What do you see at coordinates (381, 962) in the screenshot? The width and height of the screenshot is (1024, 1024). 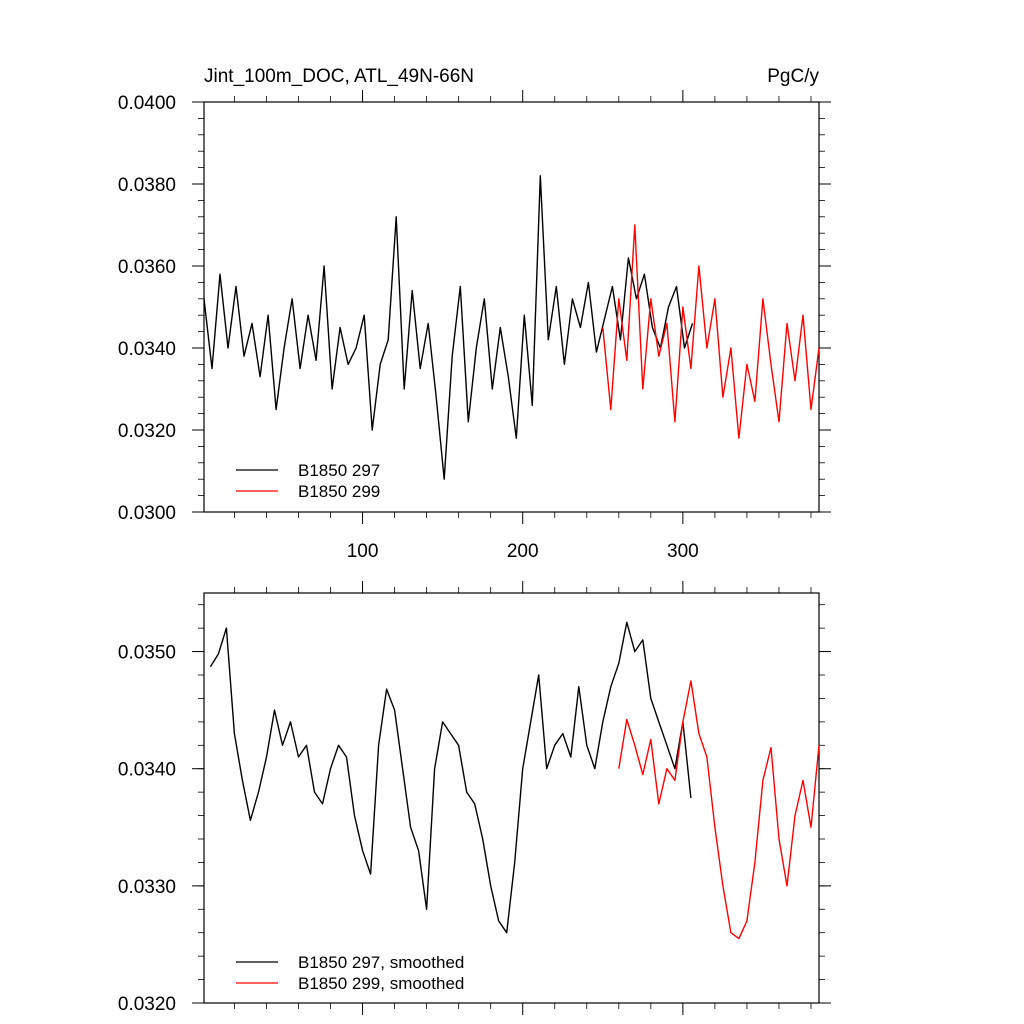 I see `legend-label-smoothed-1: B1850 297, smoothed` at bounding box center [381, 962].